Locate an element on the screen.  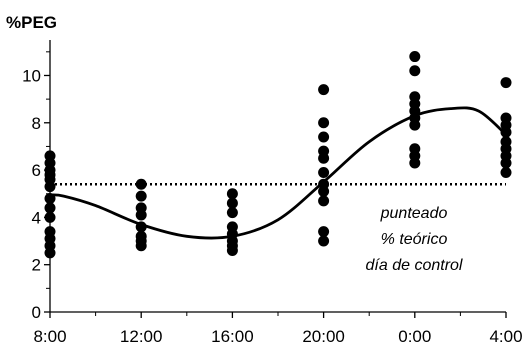
annotation-line: día de control is located at coordinates (414, 265).